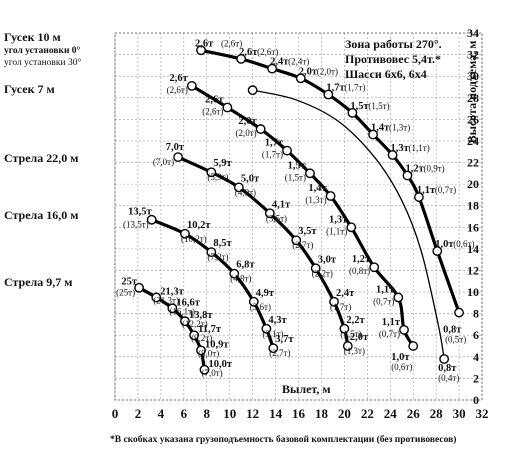 The width and height of the screenshot is (508, 476). Describe the element at coordinates (414, 168) in the screenshot. I see `load-label: 1,2т` at that location.